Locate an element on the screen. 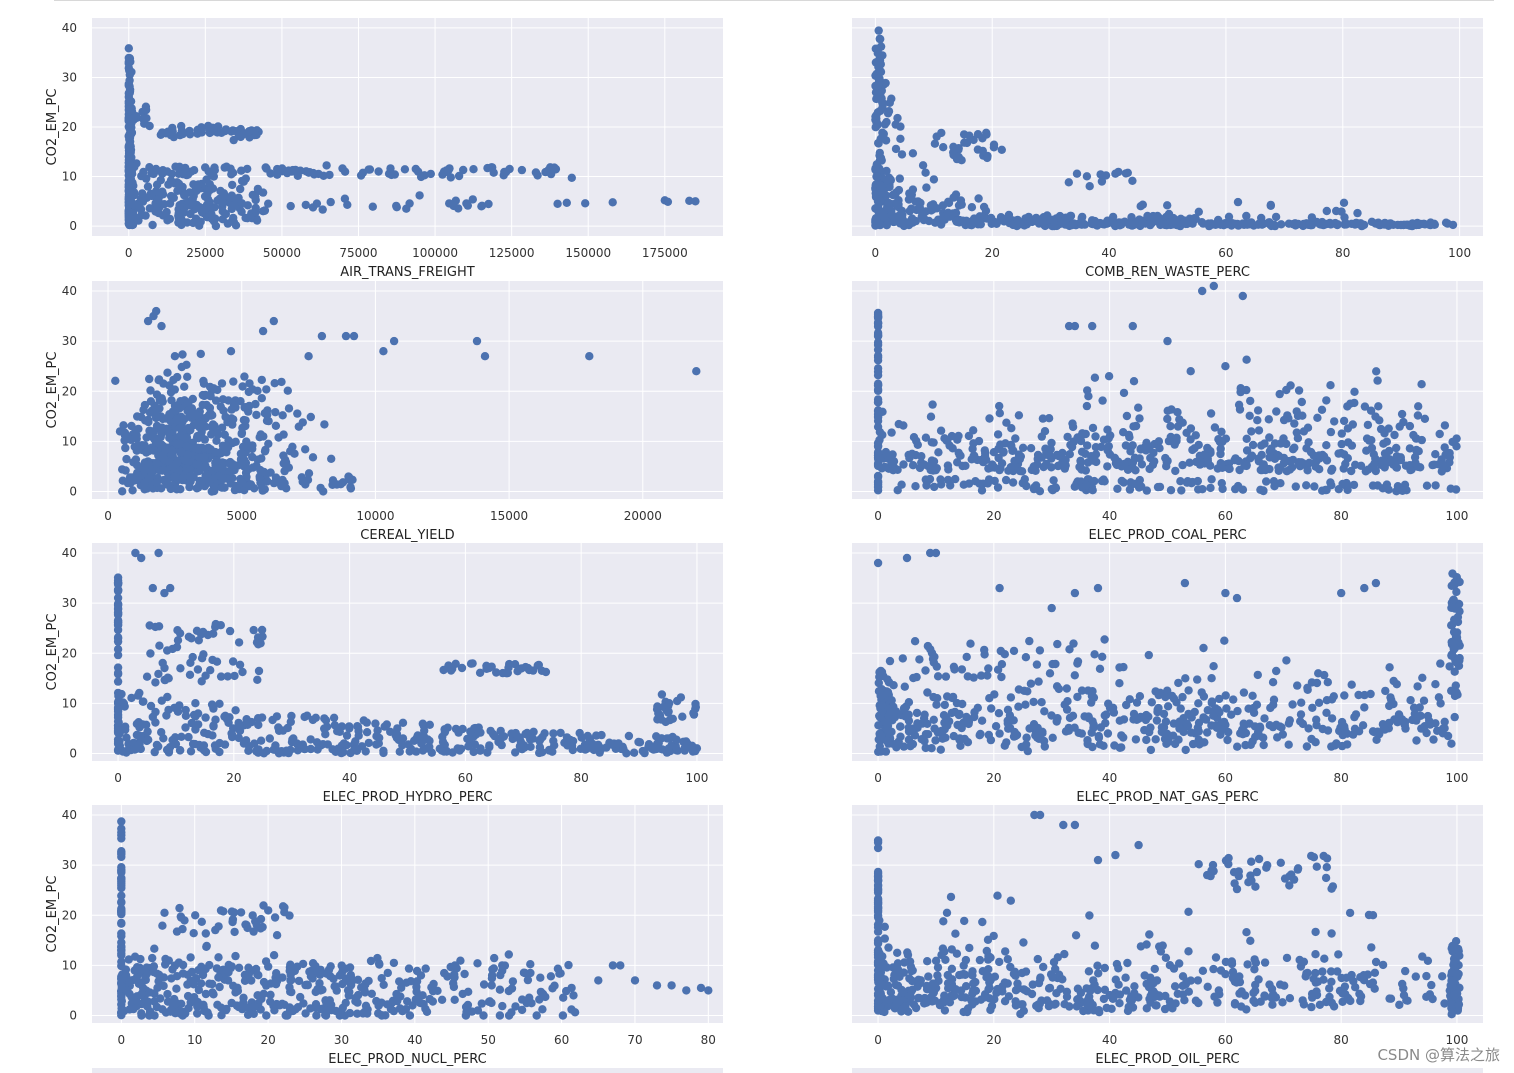  y-tick-label: 20 is located at coordinates (69, 127).